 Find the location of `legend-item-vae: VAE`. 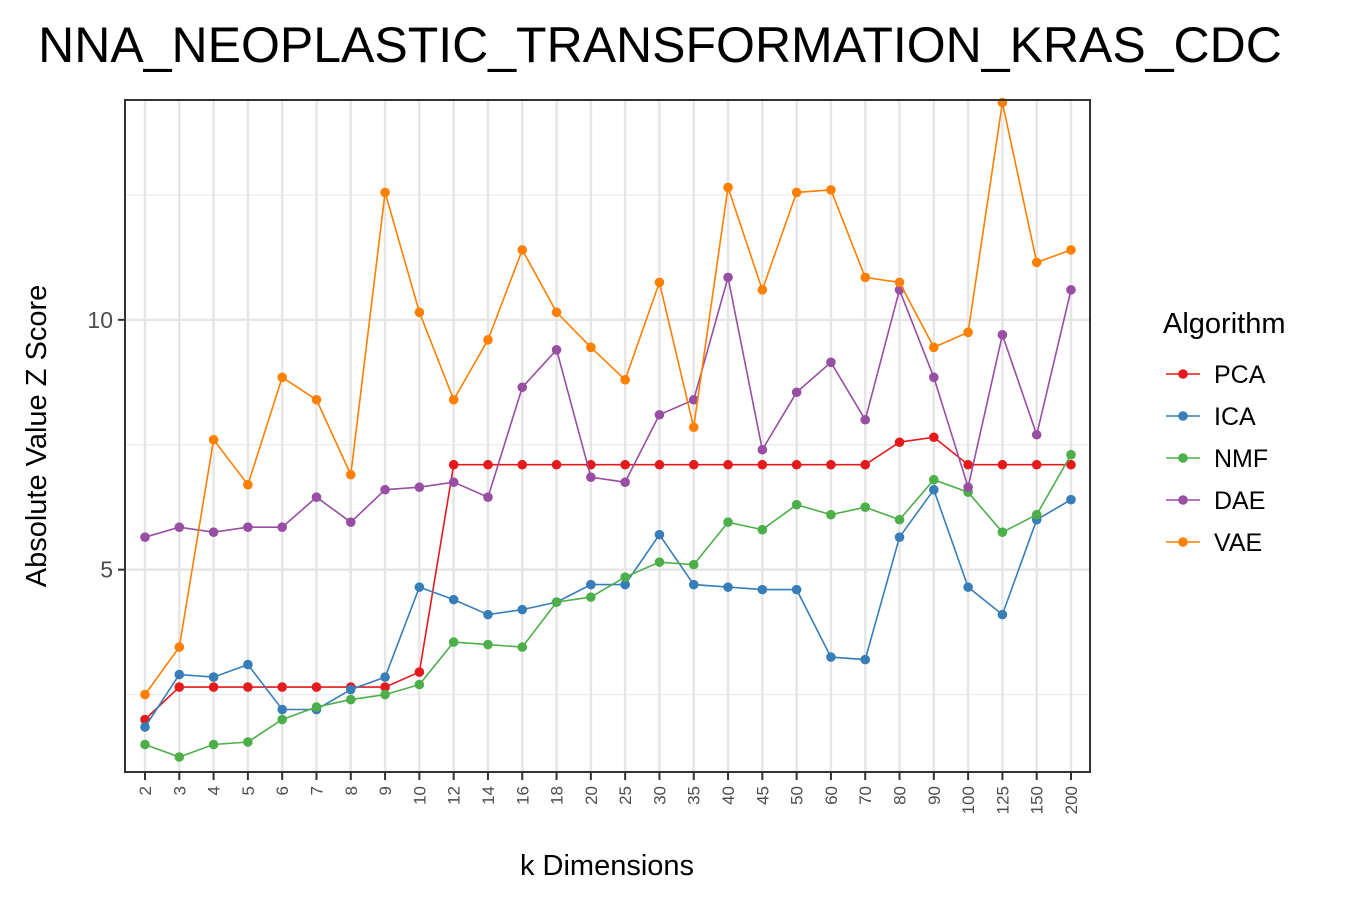

legend-item-vae: VAE is located at coordinates (1214, 543).